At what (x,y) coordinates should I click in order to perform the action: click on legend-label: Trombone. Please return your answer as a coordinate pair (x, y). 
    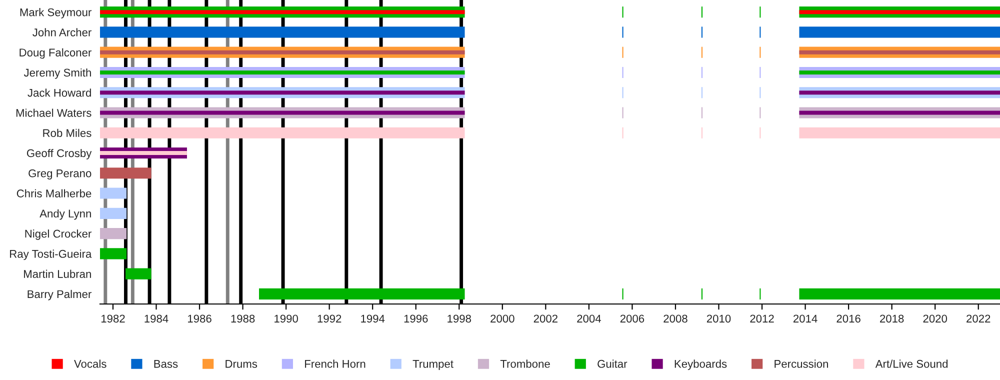
    Looking at the image, I should click on (525, 364).